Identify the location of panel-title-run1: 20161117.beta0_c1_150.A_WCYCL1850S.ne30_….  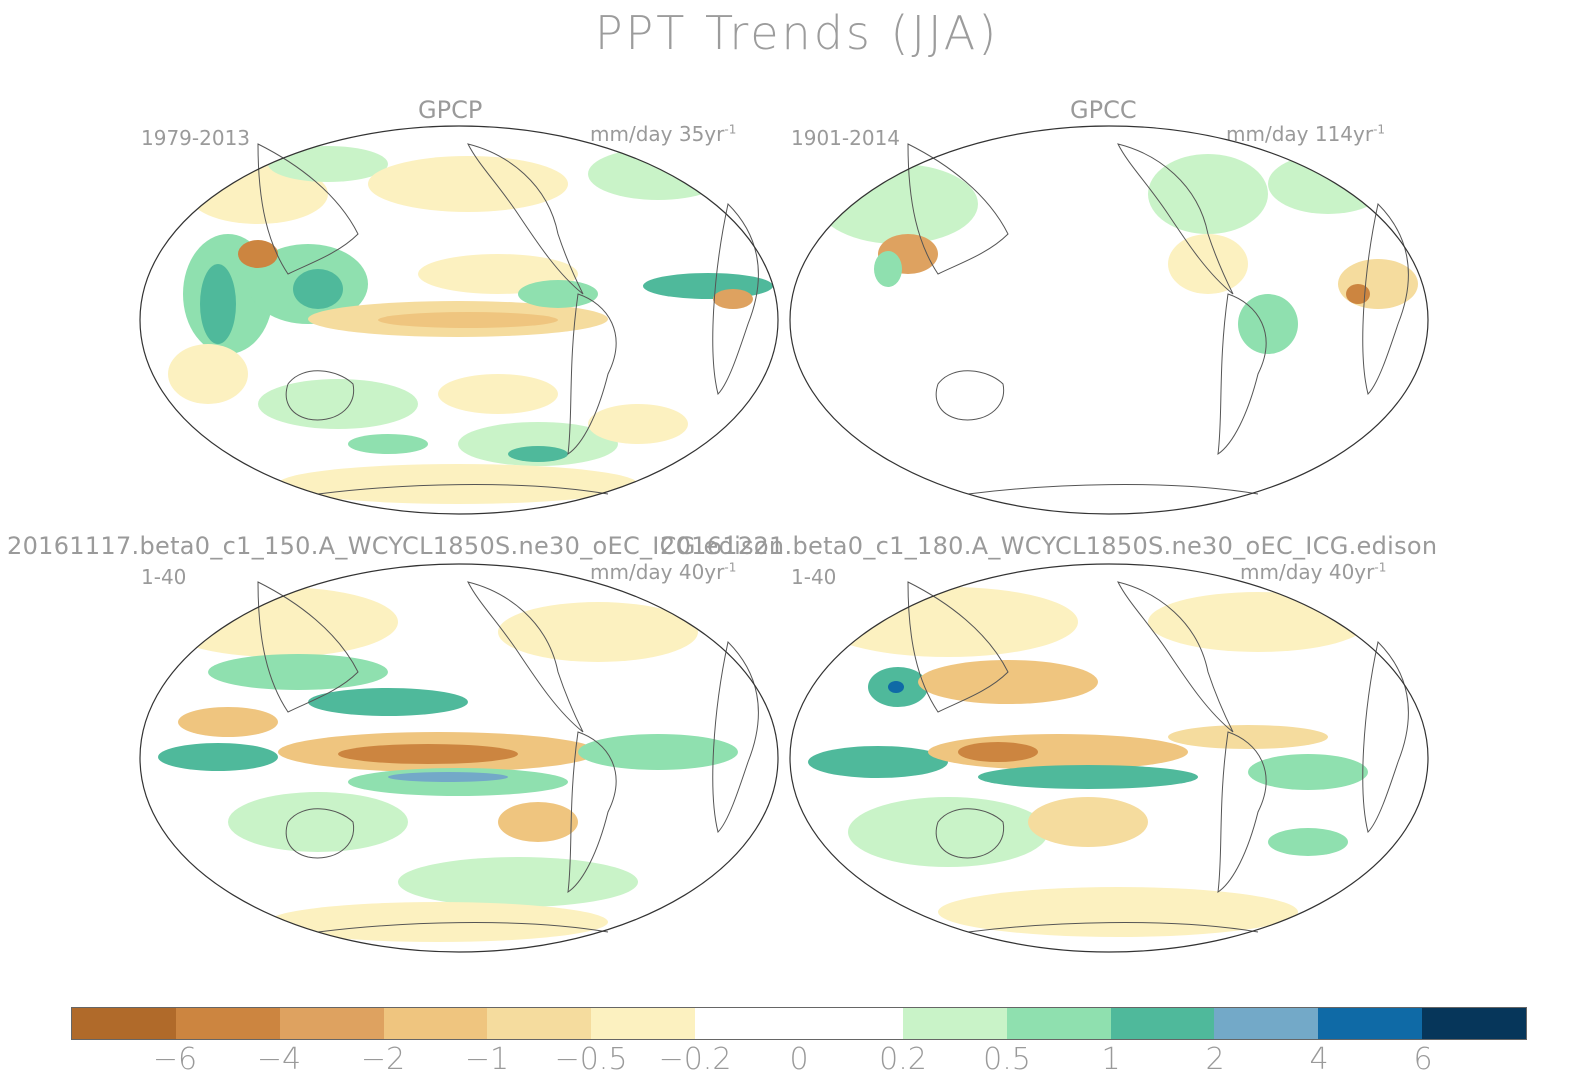
(396, 546).